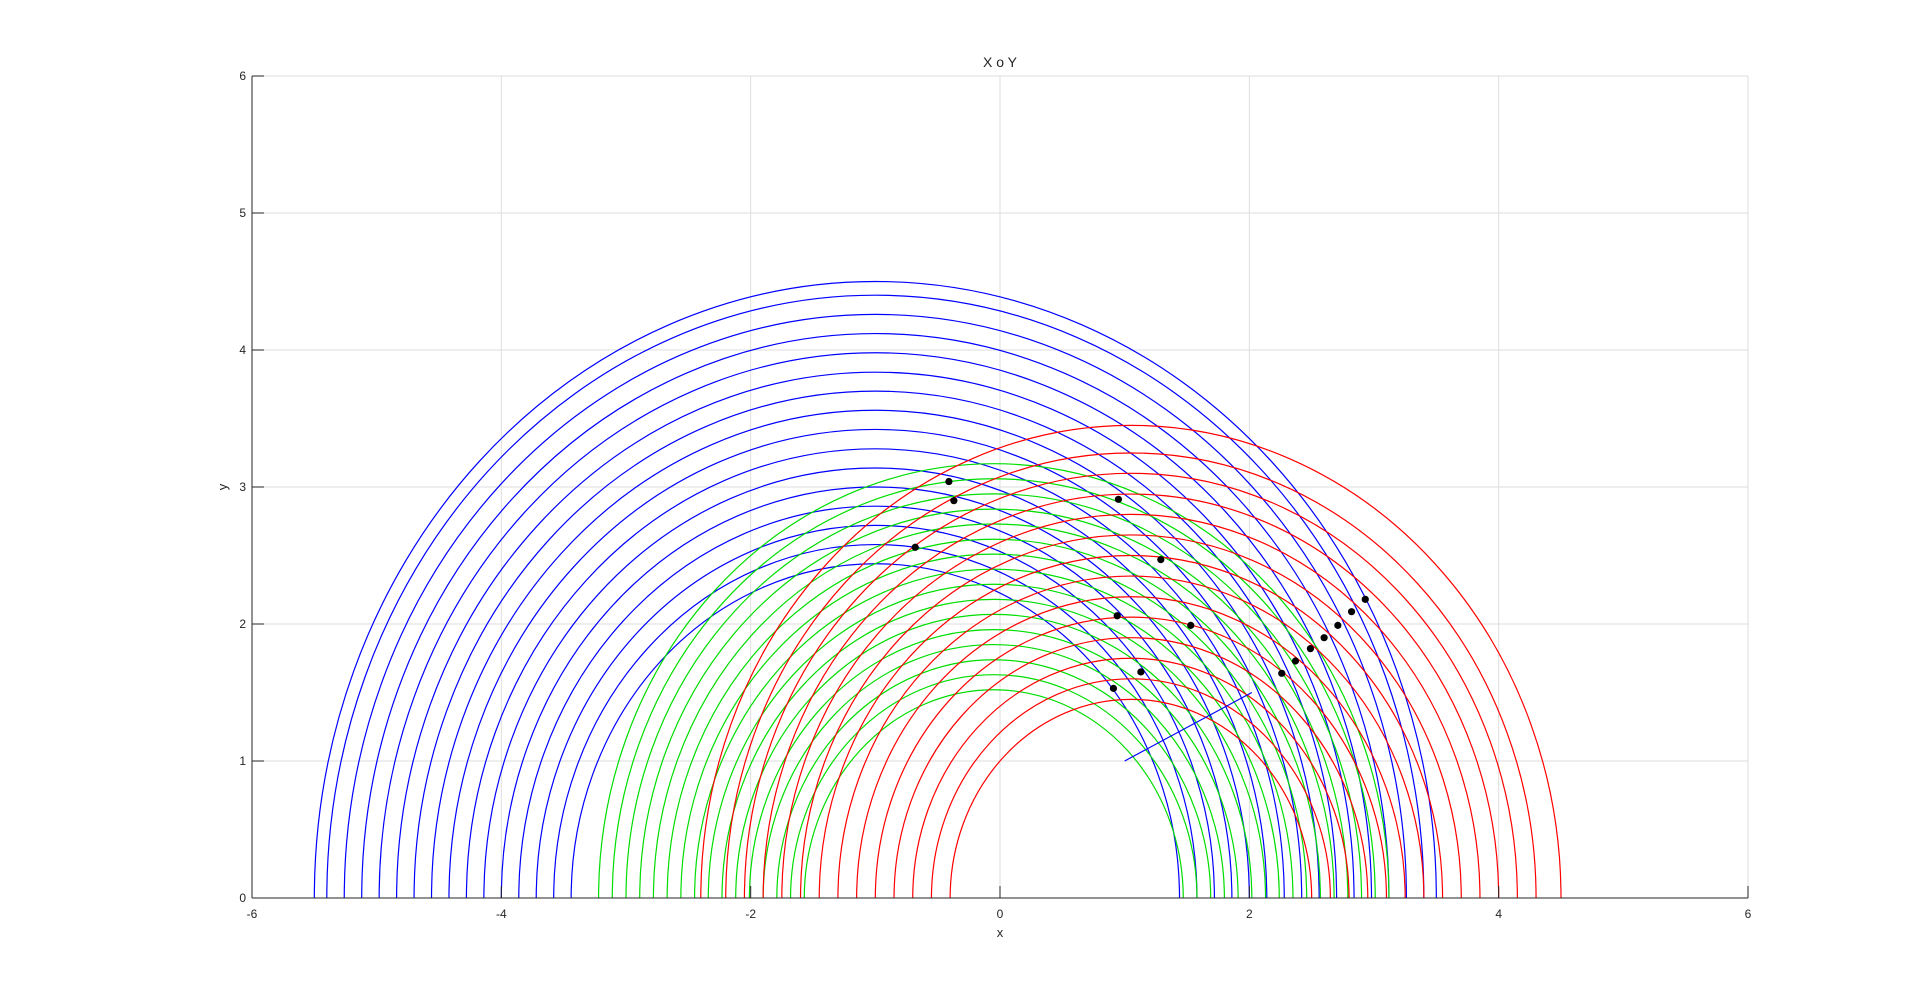 This screenshot has height=1007, width=1920. Describe the element at coordinates (1748, 914) in the screenshot. I see `x-tick-label-6: 6` at that location.